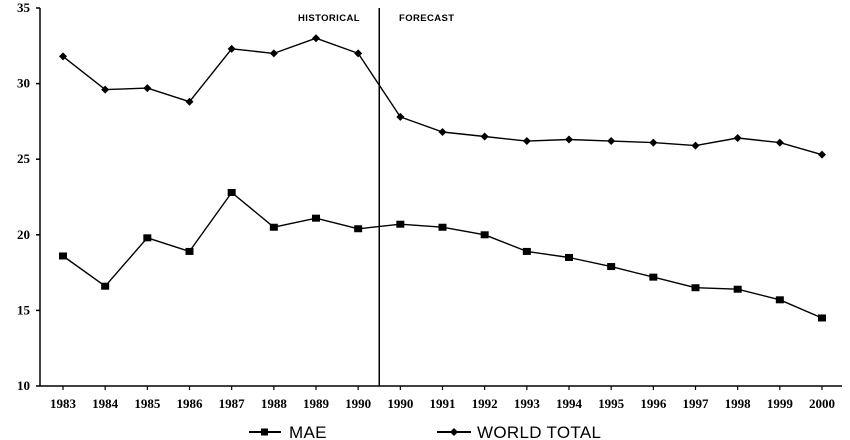 The image size is (850, 440). Describe the element at coordinates (485, 403) in the screenshot. I see `x-tick-label: 1992` at that location.